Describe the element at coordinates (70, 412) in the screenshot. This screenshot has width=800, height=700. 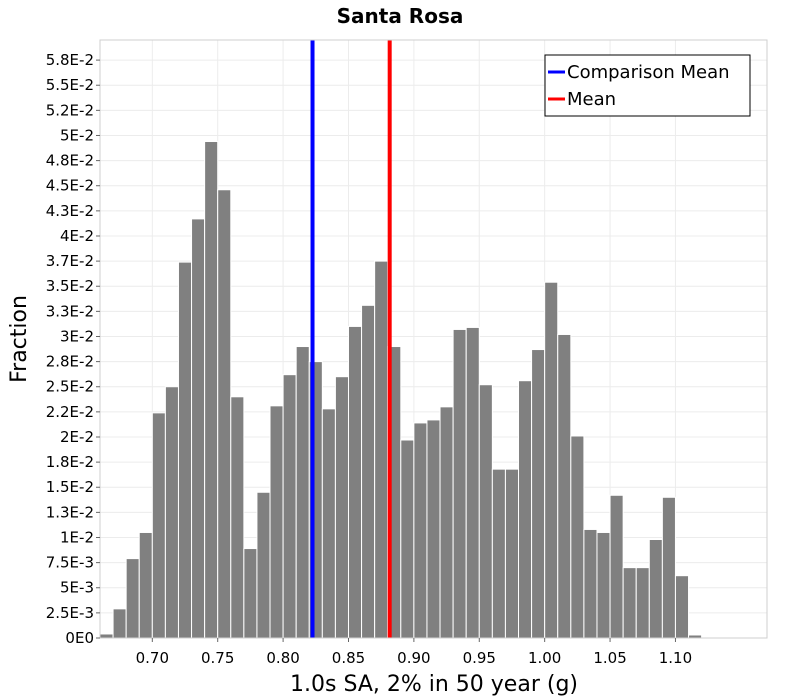
I see `y-tick-label: 2.2E-2` at that location.